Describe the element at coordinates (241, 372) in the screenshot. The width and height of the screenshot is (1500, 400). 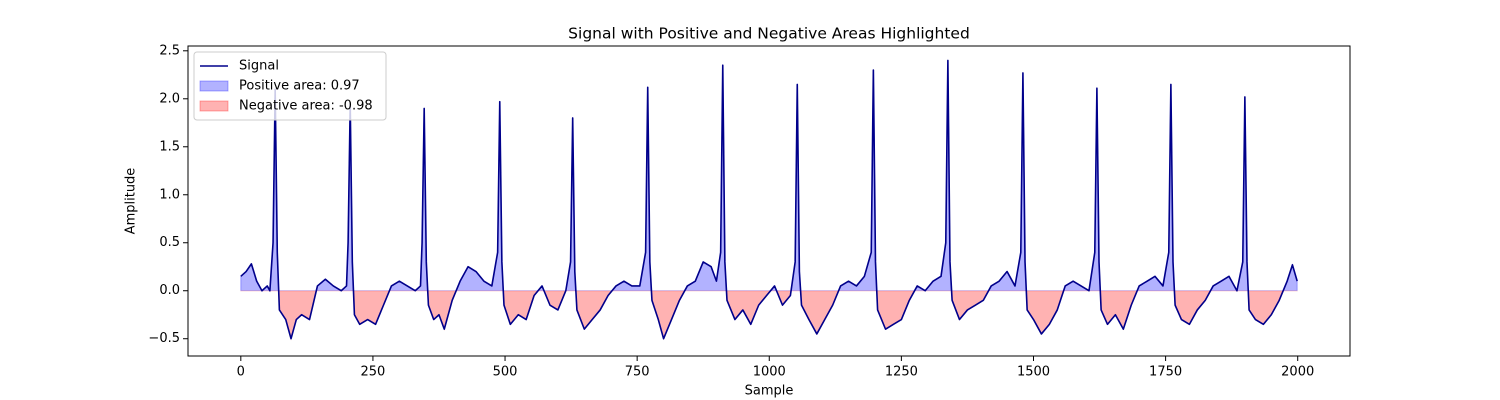
I see `x-tick-label: 0` at that location.